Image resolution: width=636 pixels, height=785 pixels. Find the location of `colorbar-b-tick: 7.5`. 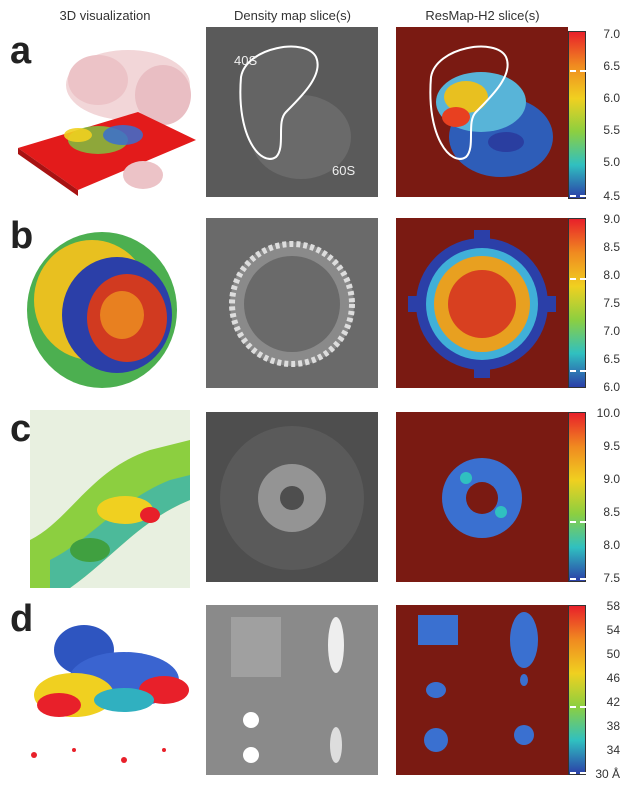

colorbar-b-tick: 7.5 is located at coordinates (611, 303).